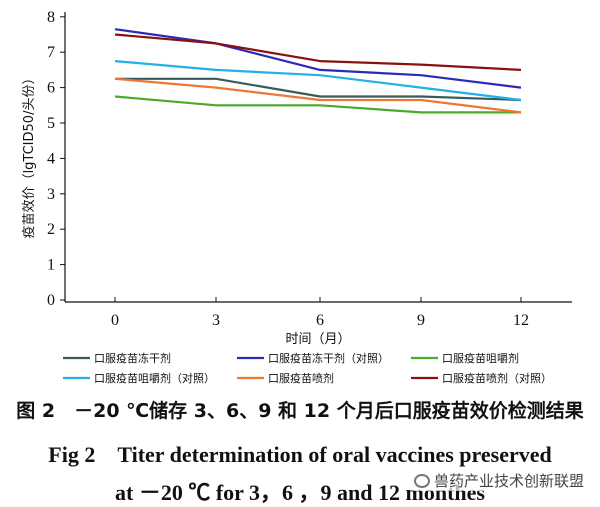 The width and height of the screenshot is (600, 507). Describe the element at coordinates (51, 300) in the screenshot. I see `y-tick-label: 0` at that location.